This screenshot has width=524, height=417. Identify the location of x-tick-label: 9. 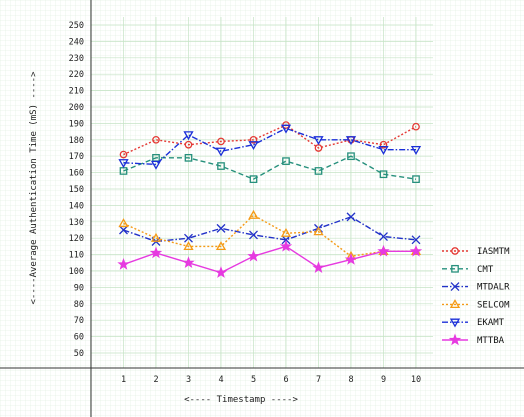
(383, 380).